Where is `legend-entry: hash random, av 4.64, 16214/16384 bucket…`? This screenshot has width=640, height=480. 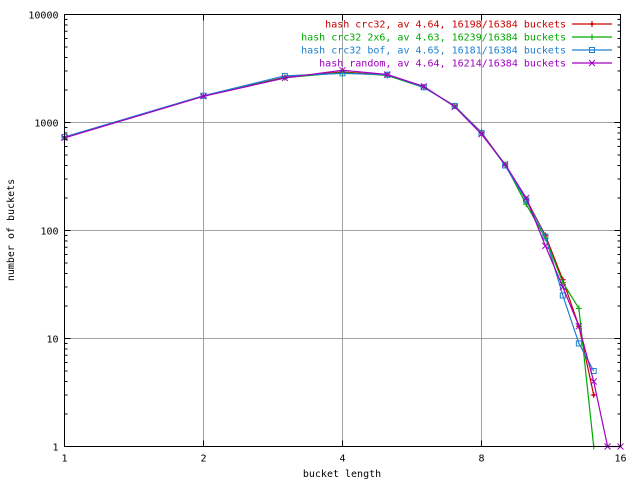 legend-entry: hash random, av 4.64, 16214/16384 bucket… is located at coordinates (465, 64).